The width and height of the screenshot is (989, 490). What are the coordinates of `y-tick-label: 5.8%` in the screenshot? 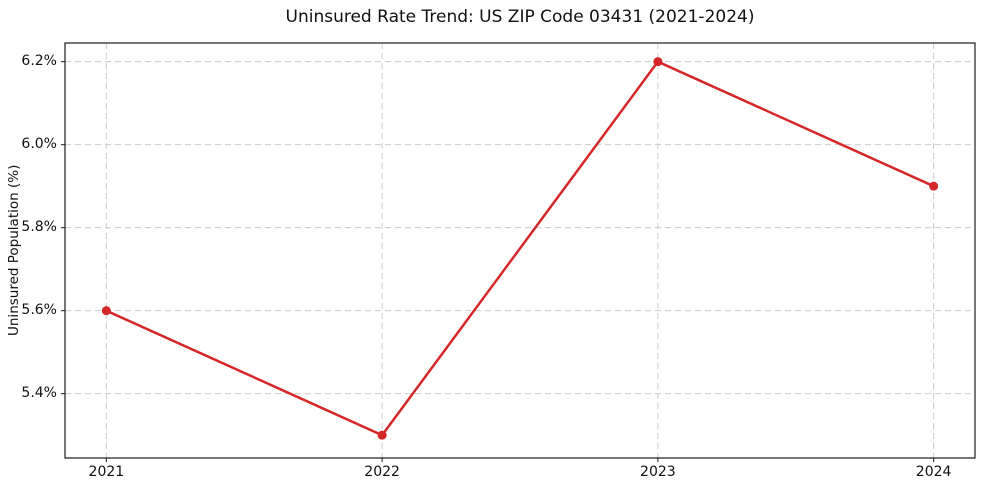 It's located at (39, 226).